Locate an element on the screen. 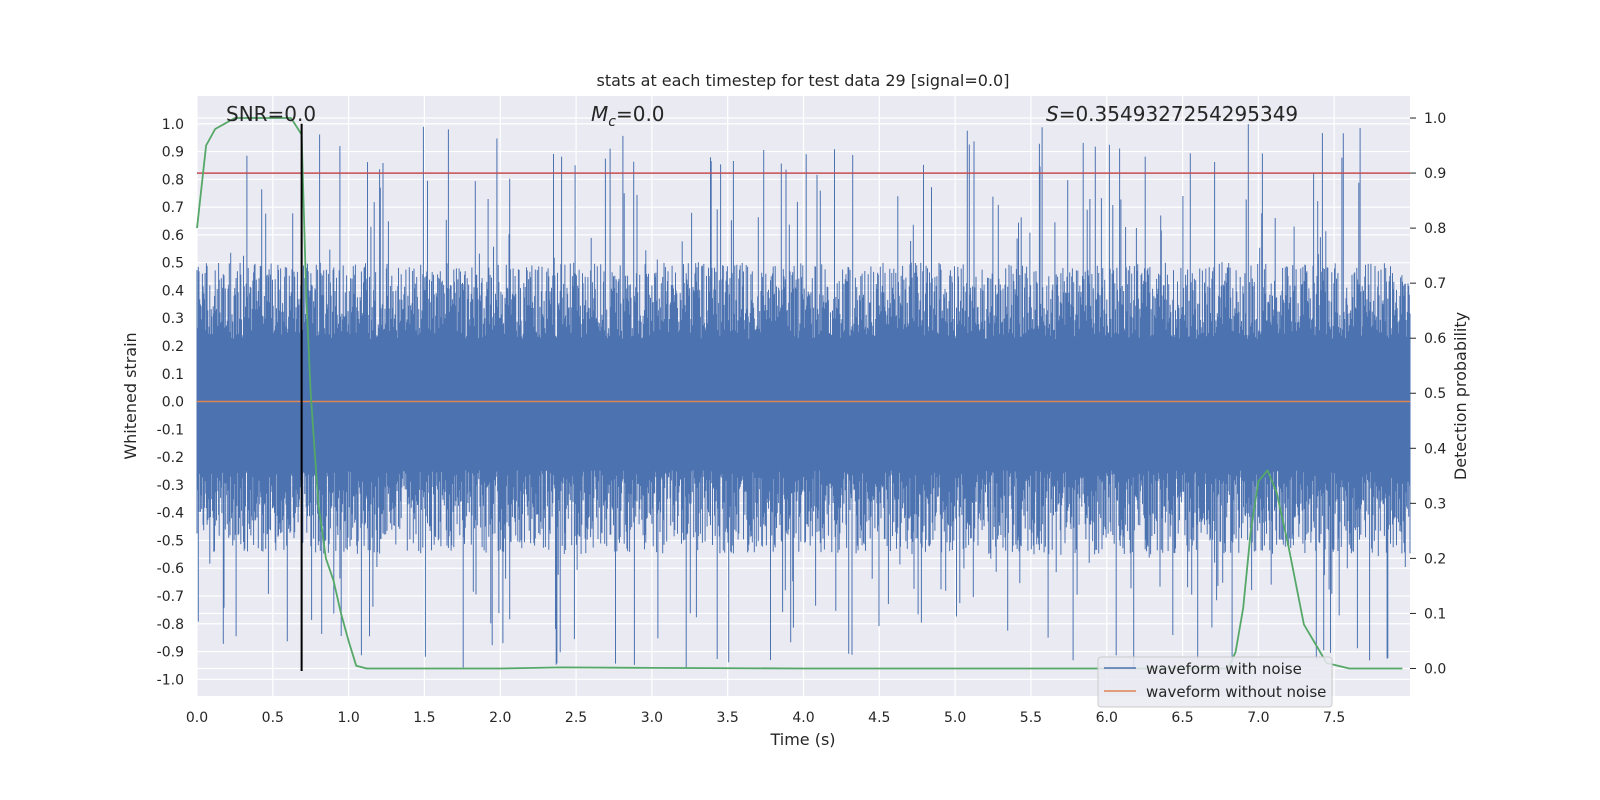  y-tick-label-left: -1.0 is located at coordinates (170, 680).